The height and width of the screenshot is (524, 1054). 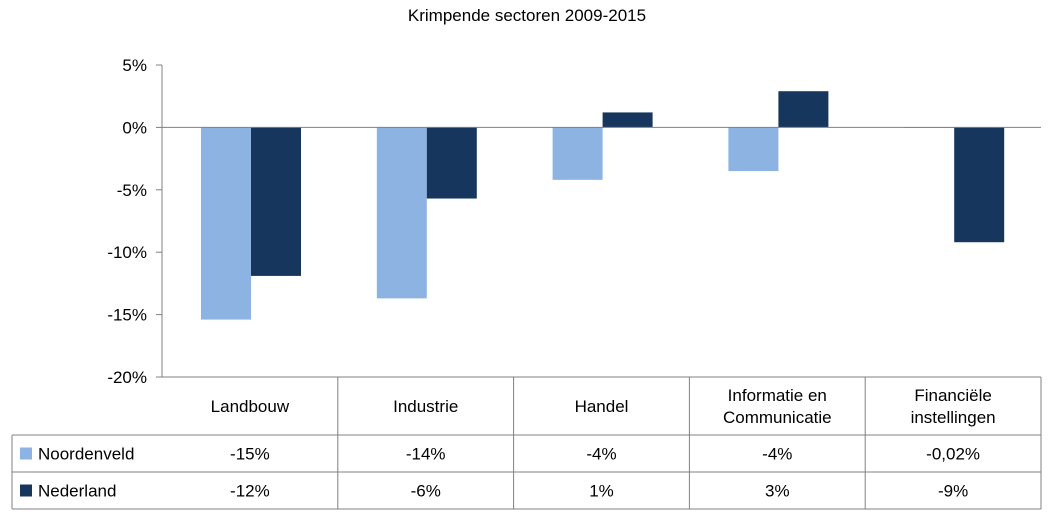 I want to click on x-category-label: Informatie en, so click(x=777, y=395).